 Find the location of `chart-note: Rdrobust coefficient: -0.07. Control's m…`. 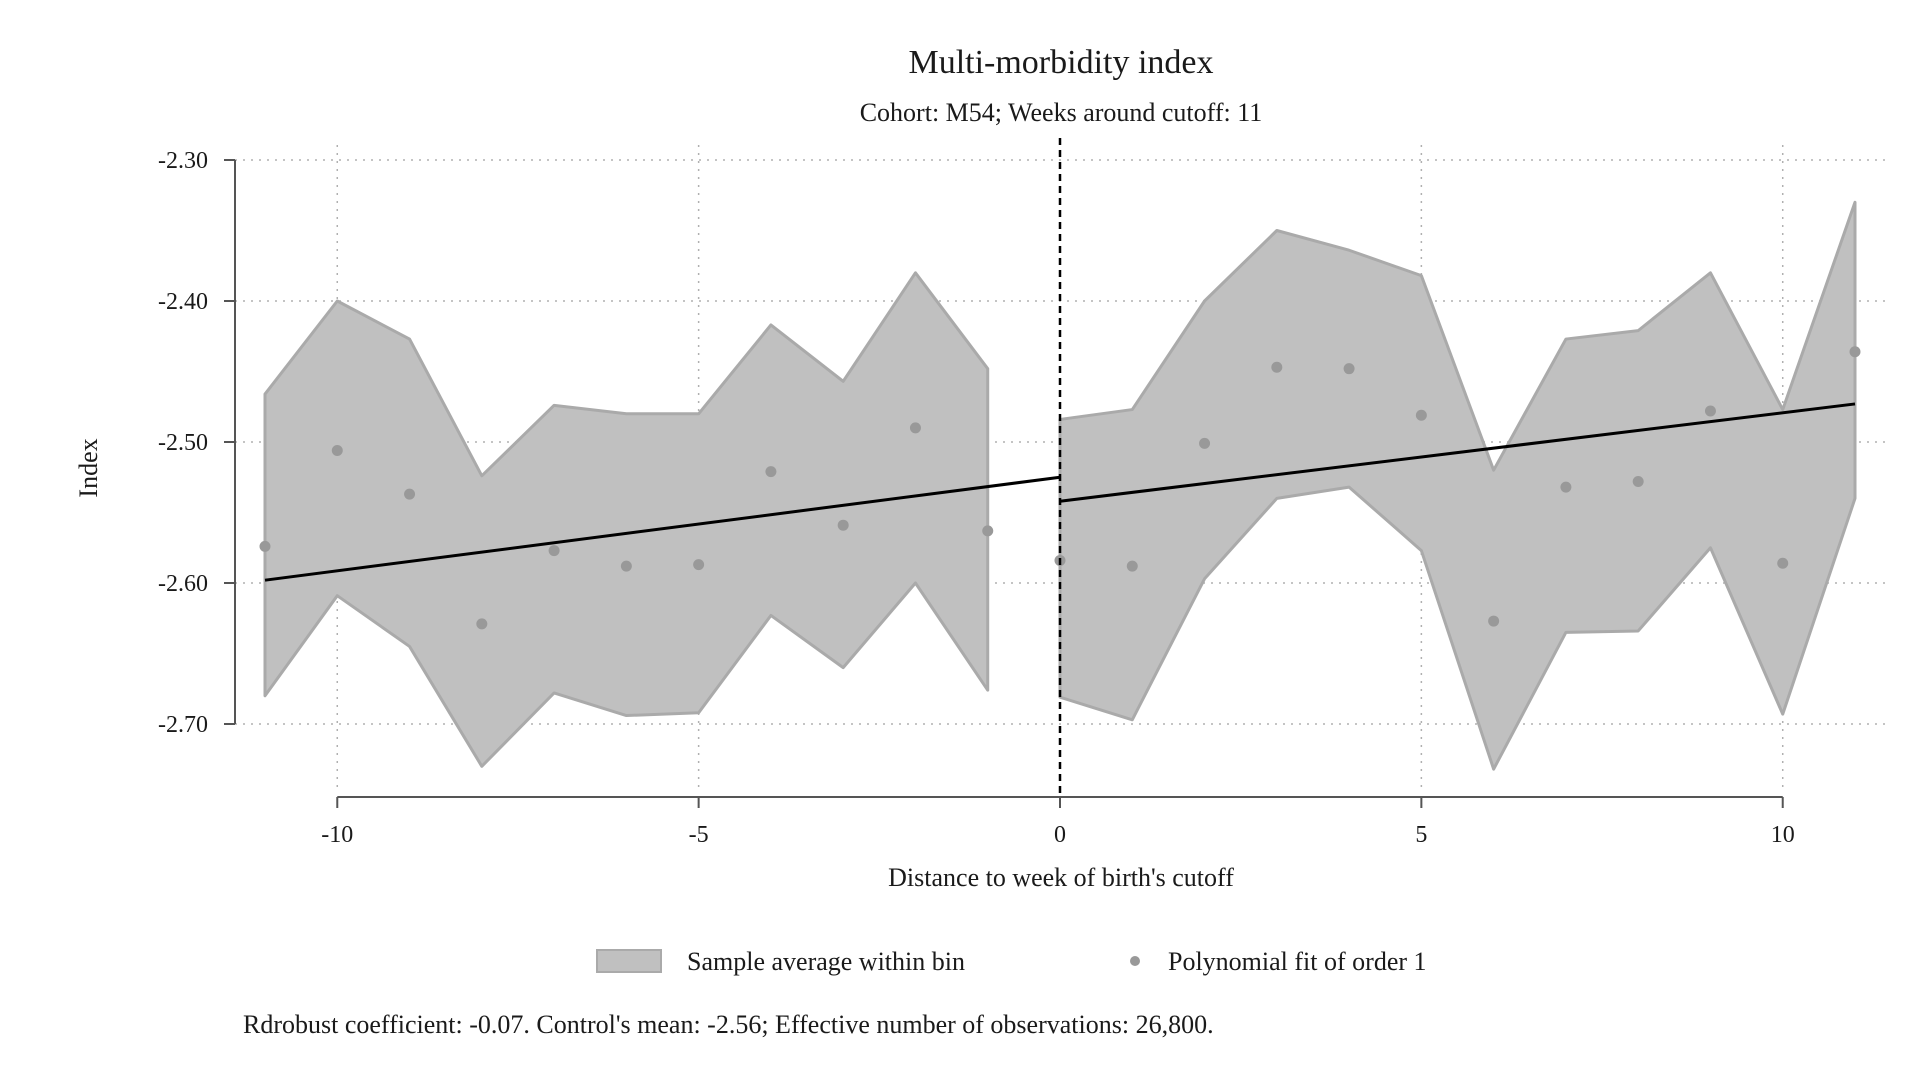

chart-note: Rdrobust coefficient: -0.07. Control's m… is located at coordinates (728, 1024).